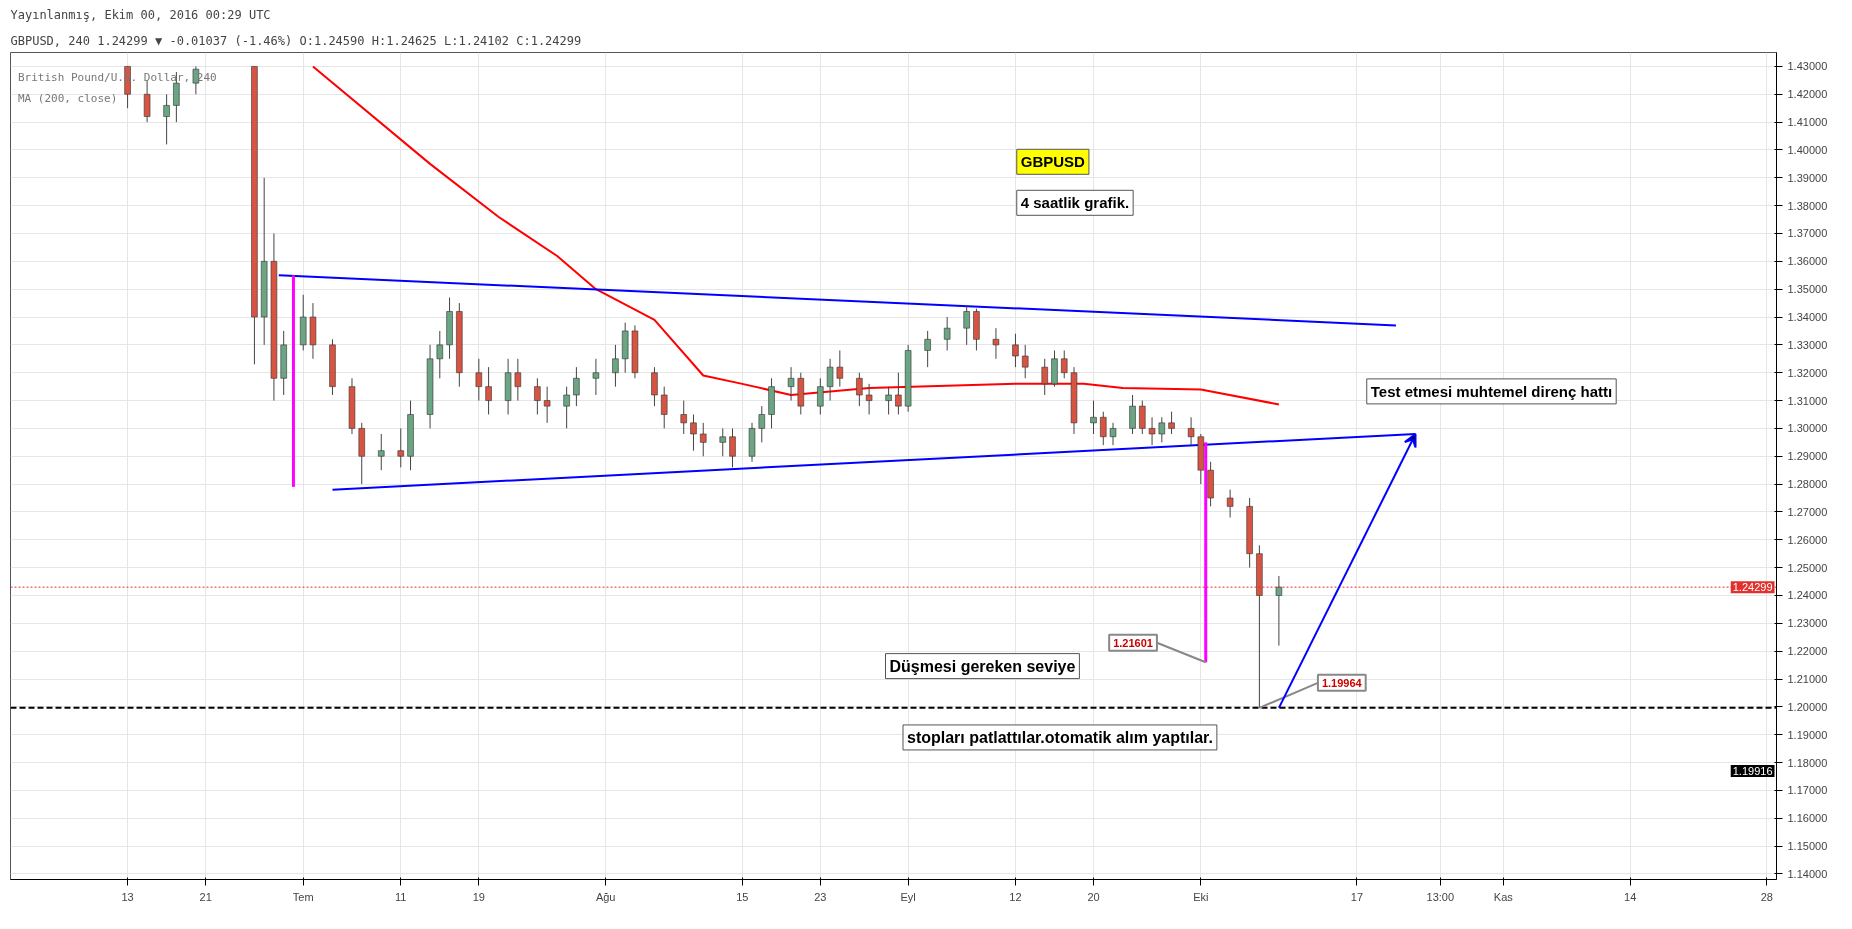  Describe the element at coordinates (1491, 391) in the screenshot. I see `annotation: Test etmesi muhtemel direnç hattı` at that location.